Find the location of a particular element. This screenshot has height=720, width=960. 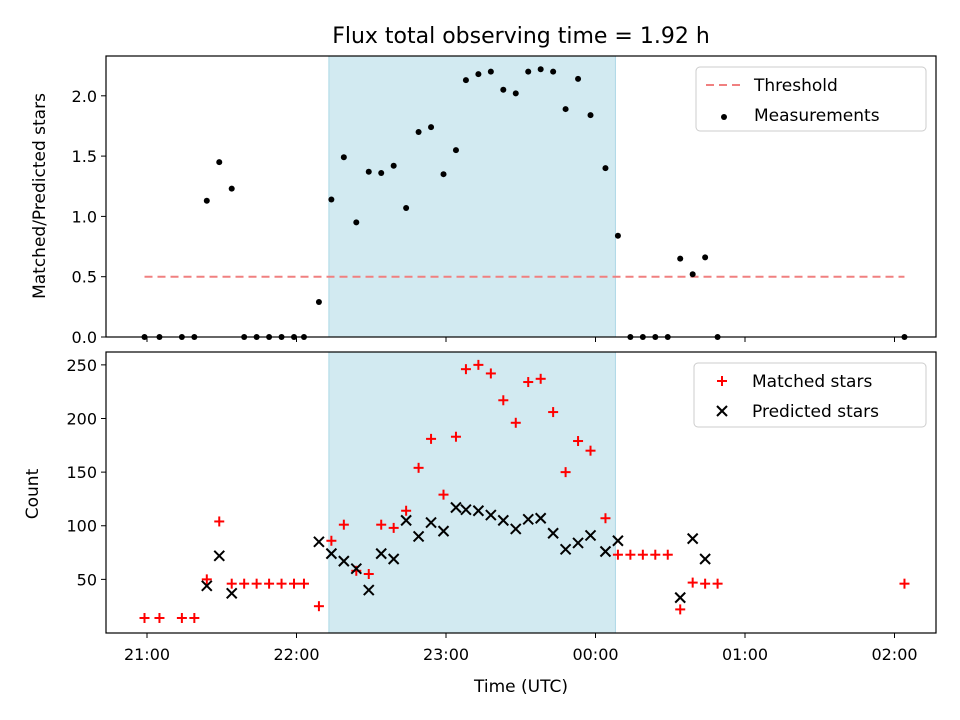

legend-box is located at coordinates (810, 395).